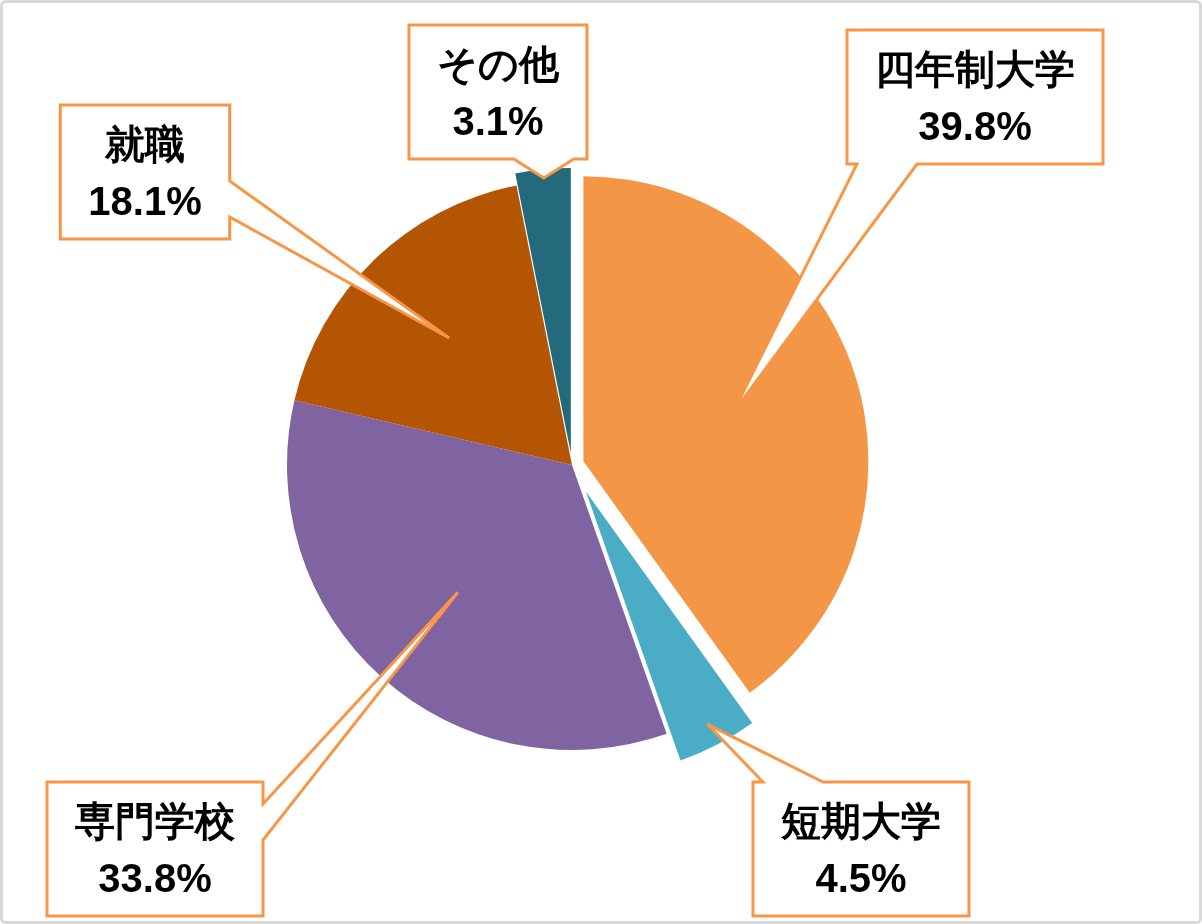 This screenshot has width=1202, height=924. I want to click on slice-label: 就職, so click(144, 143).